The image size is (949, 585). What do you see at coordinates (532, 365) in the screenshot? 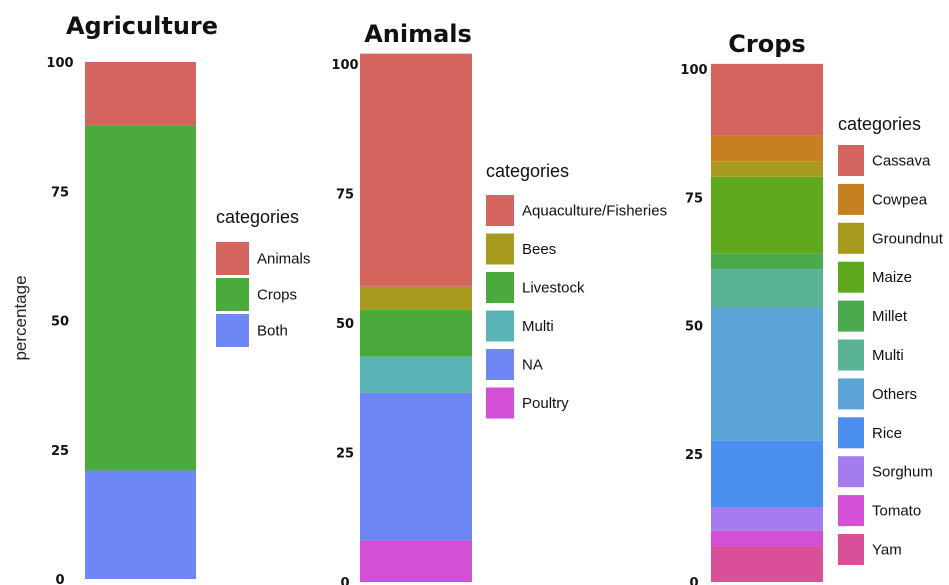
I see `legend-label: NA` at bounding box center [532, 365].